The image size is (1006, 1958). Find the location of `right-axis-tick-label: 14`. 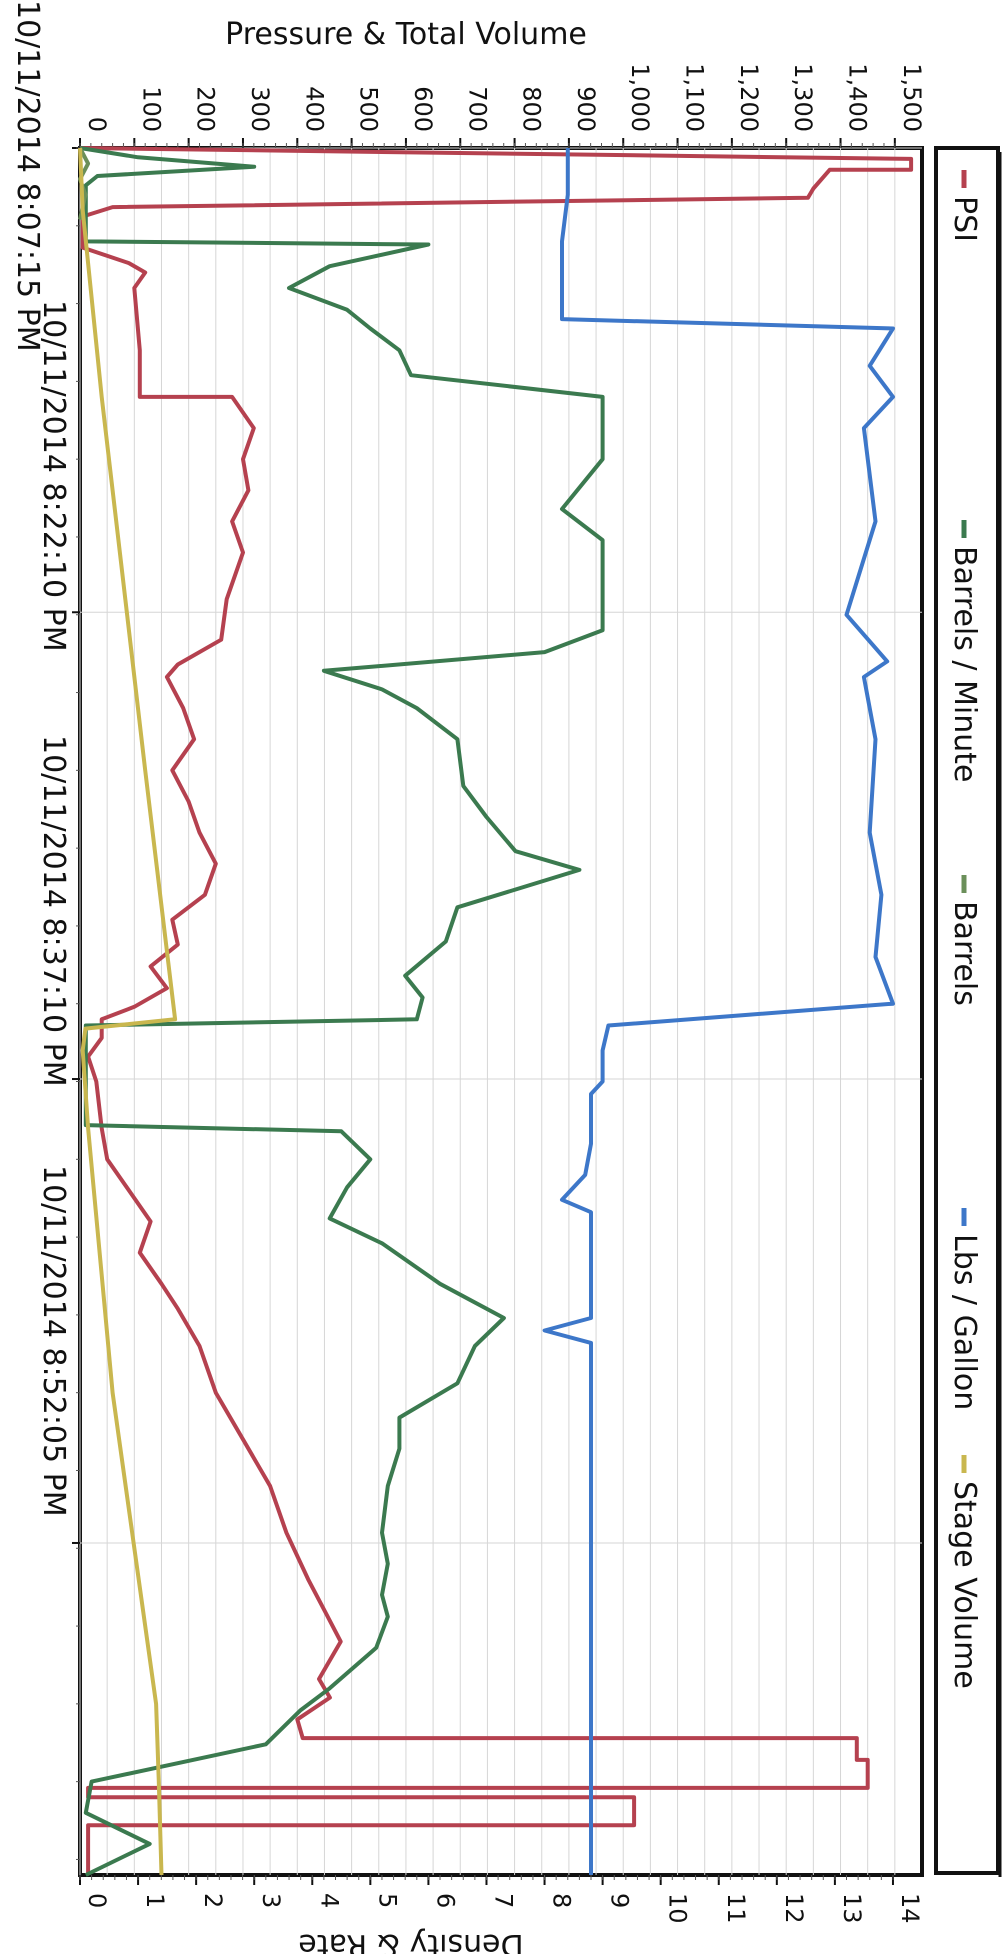

right-axis-tick-label: 14 is located at coordinates (910, 1908).